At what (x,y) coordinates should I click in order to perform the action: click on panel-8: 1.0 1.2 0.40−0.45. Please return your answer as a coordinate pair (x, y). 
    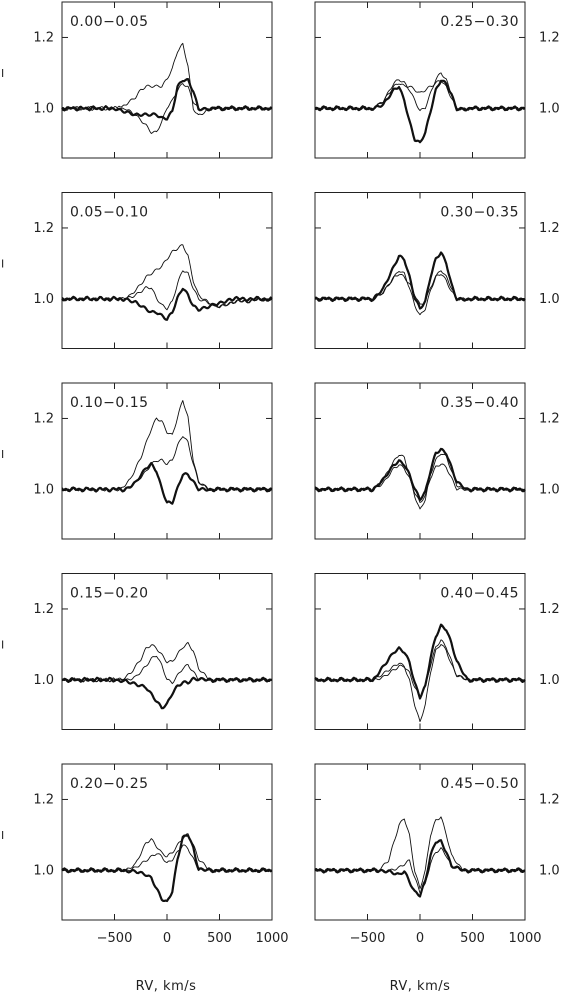
    Looking at the image, I should click on (437, 651).